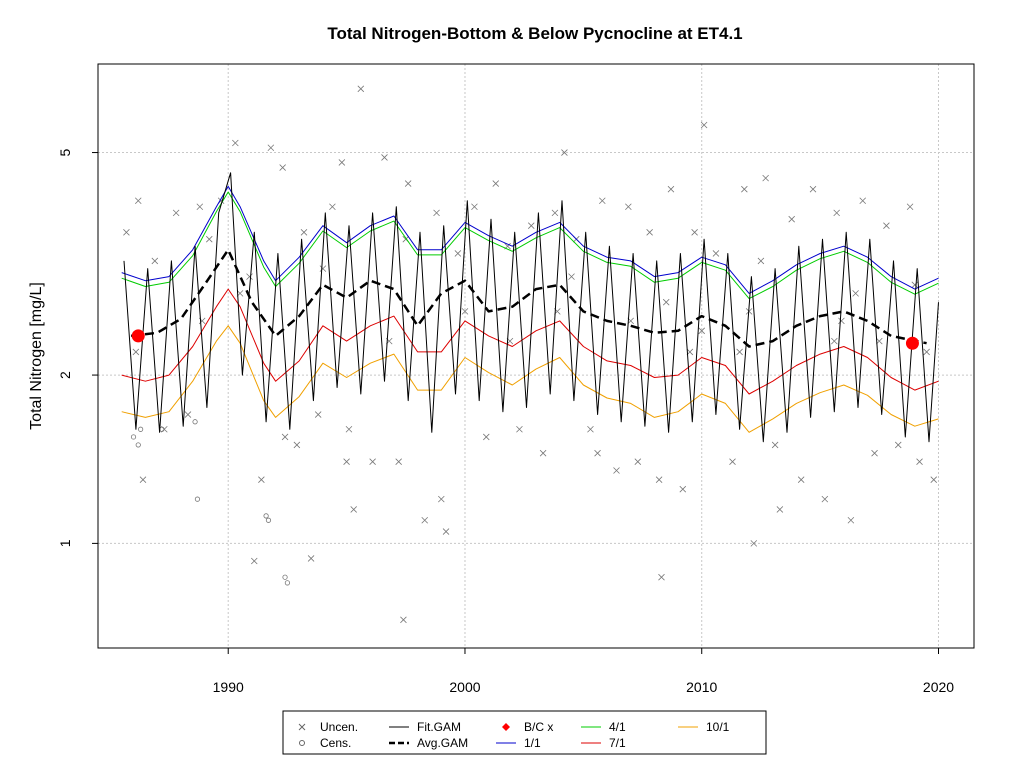 The image size is (1024, 768). What do you see at coordinates (339, 727) in the screenshot?
I see `legend-label-uncen: Uncen.` at bounding box center [339, 727].